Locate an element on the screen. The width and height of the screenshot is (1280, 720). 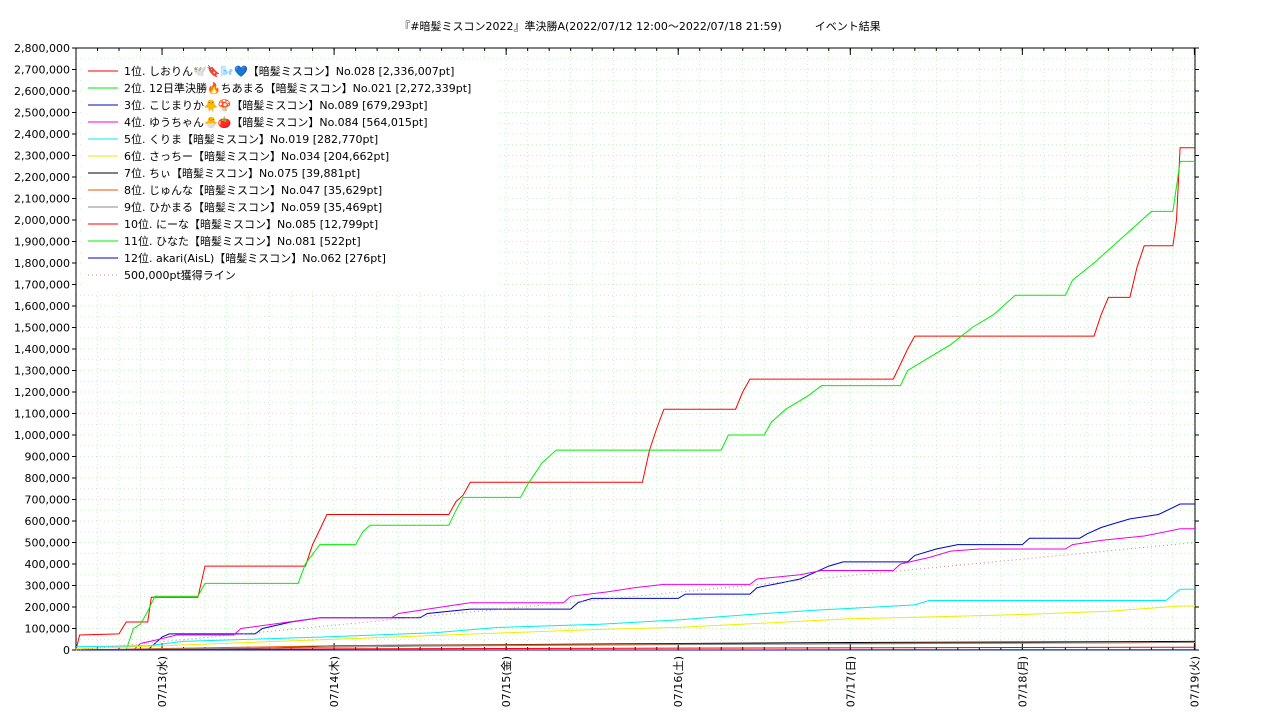
x-tick-label: 07/16(土) is located at coordinates (678, 681).